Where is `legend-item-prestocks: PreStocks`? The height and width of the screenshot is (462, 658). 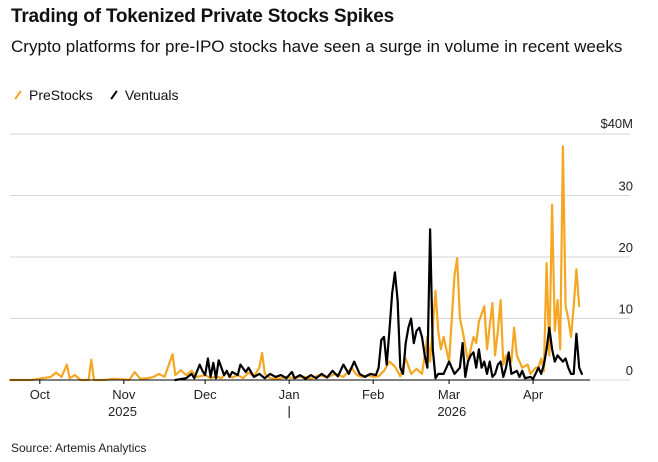
legend-item-prestocks: PreStocks is located at coordinates (52, 95).